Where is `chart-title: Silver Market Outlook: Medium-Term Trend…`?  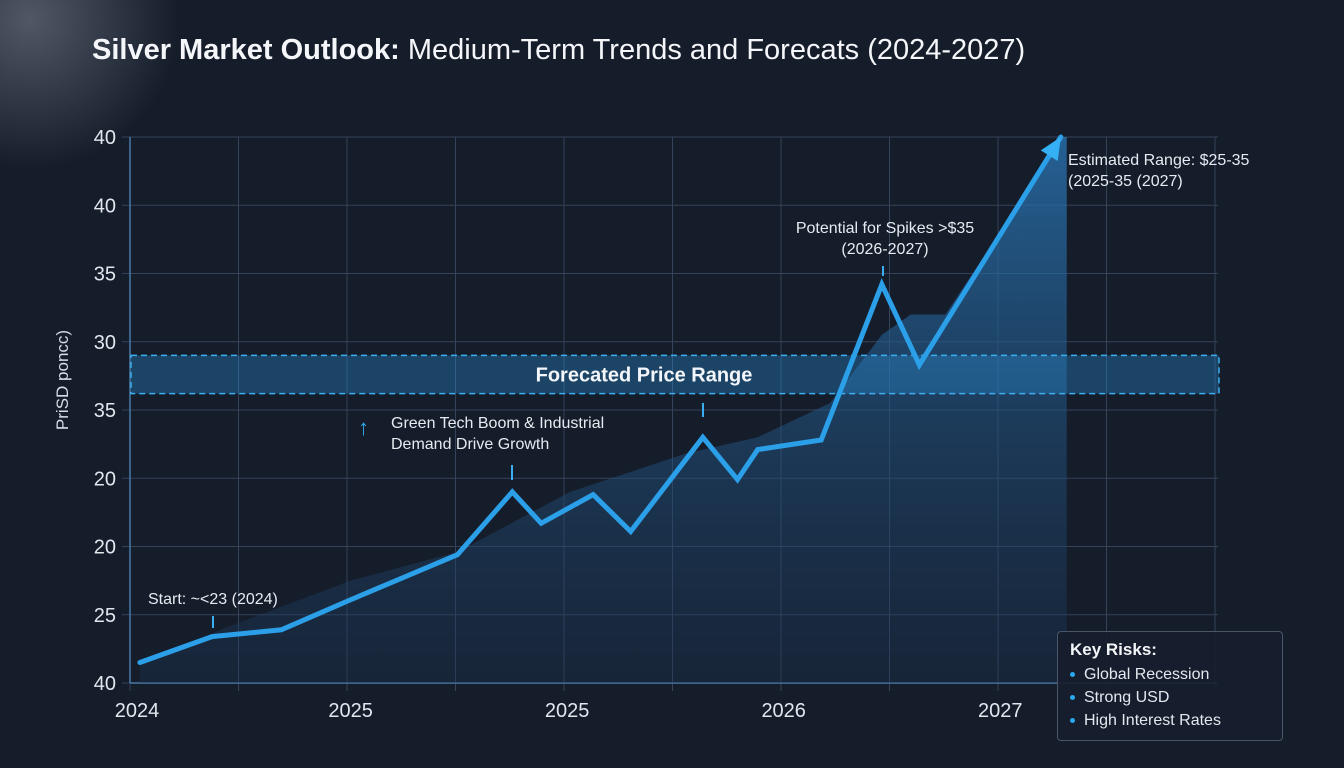 chart-title: Silver Market Outlook: Medium-Term Trend… is located at coordinates (558, 50).